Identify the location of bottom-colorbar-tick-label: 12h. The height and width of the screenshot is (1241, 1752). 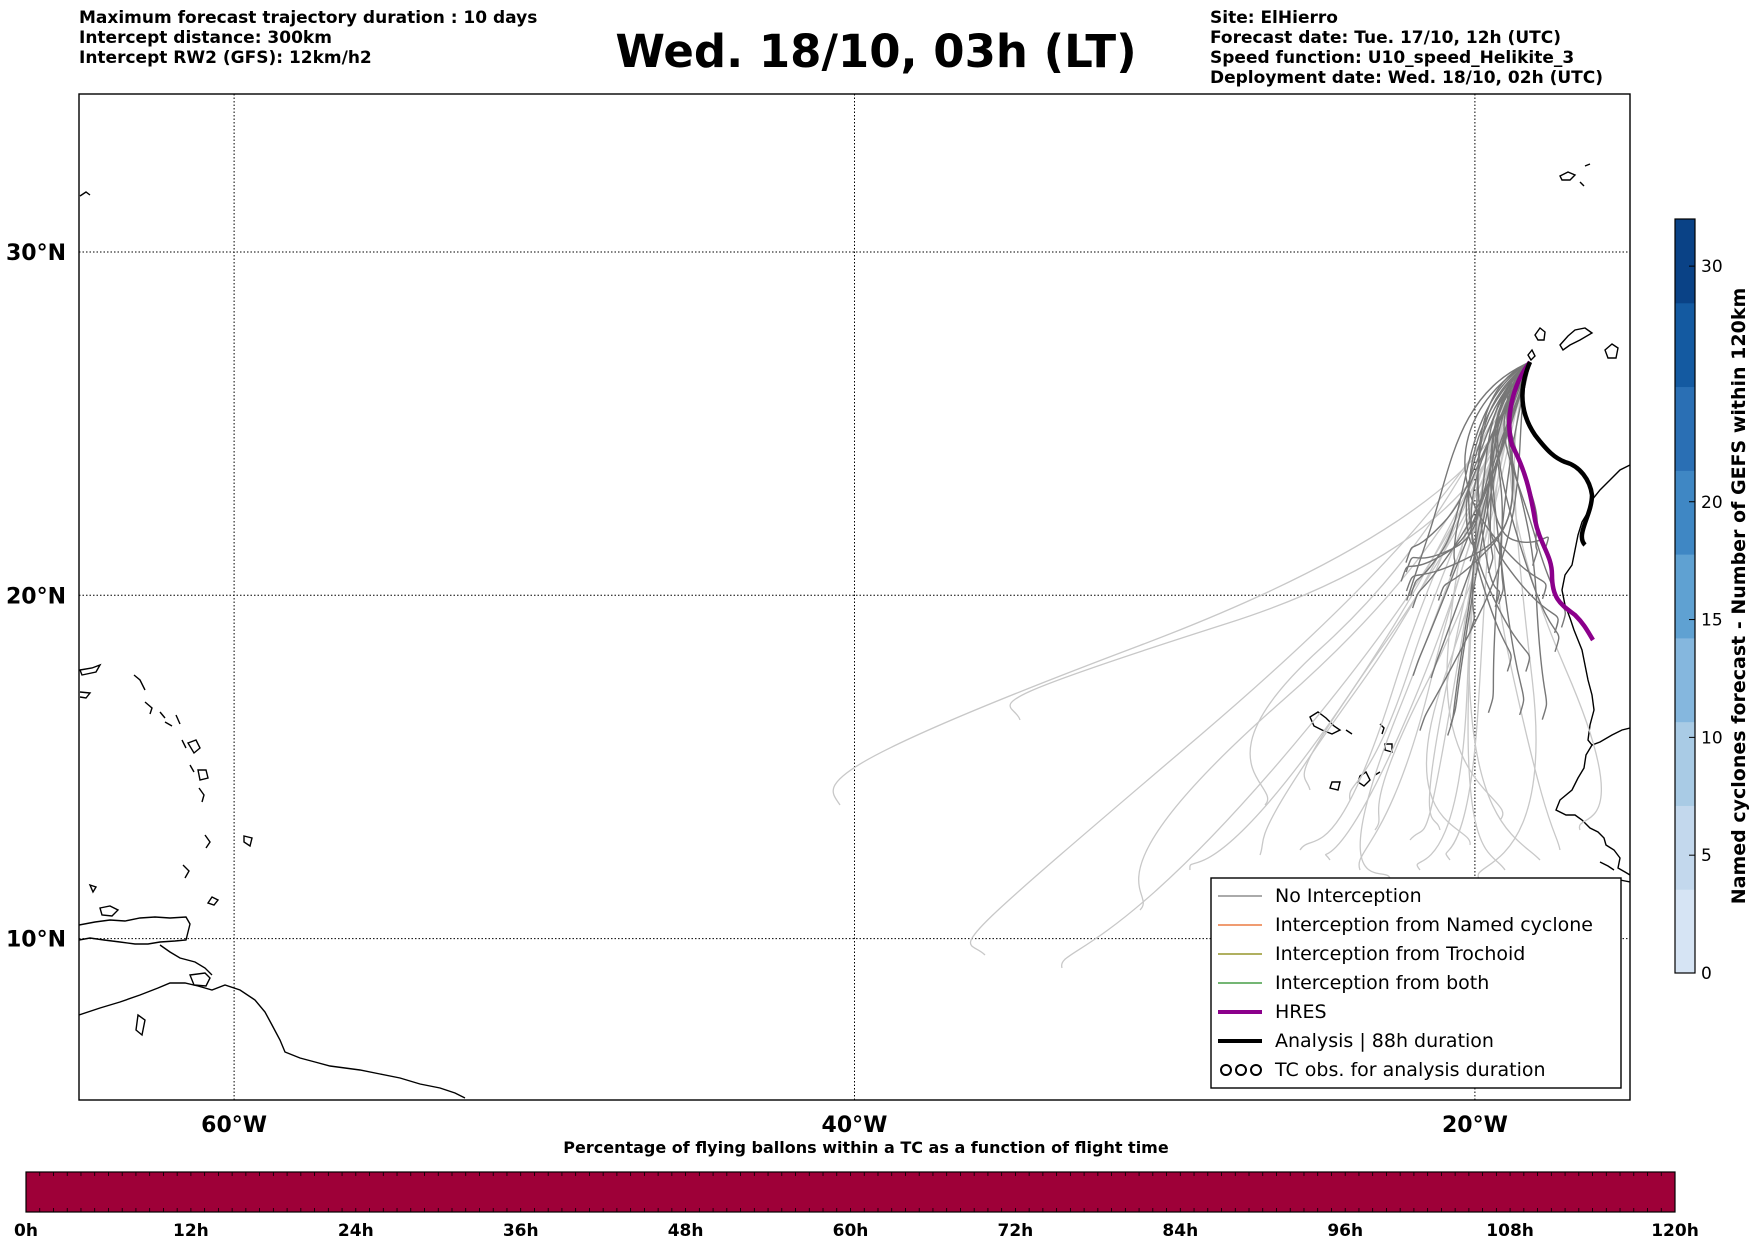
(191, 1231).